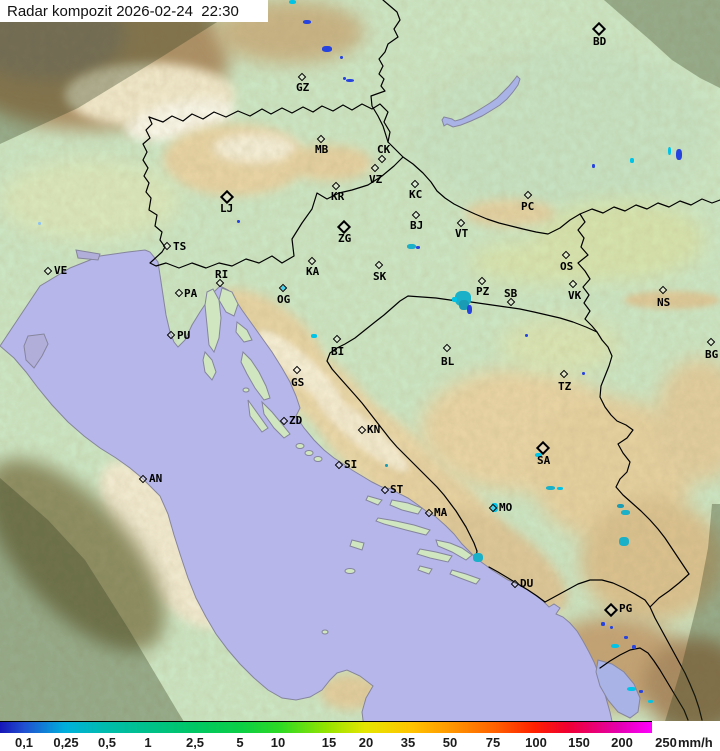 This screenshot has width=720, height=751. I want to click on coverage-corner-bottom-right, so click(688, 627).